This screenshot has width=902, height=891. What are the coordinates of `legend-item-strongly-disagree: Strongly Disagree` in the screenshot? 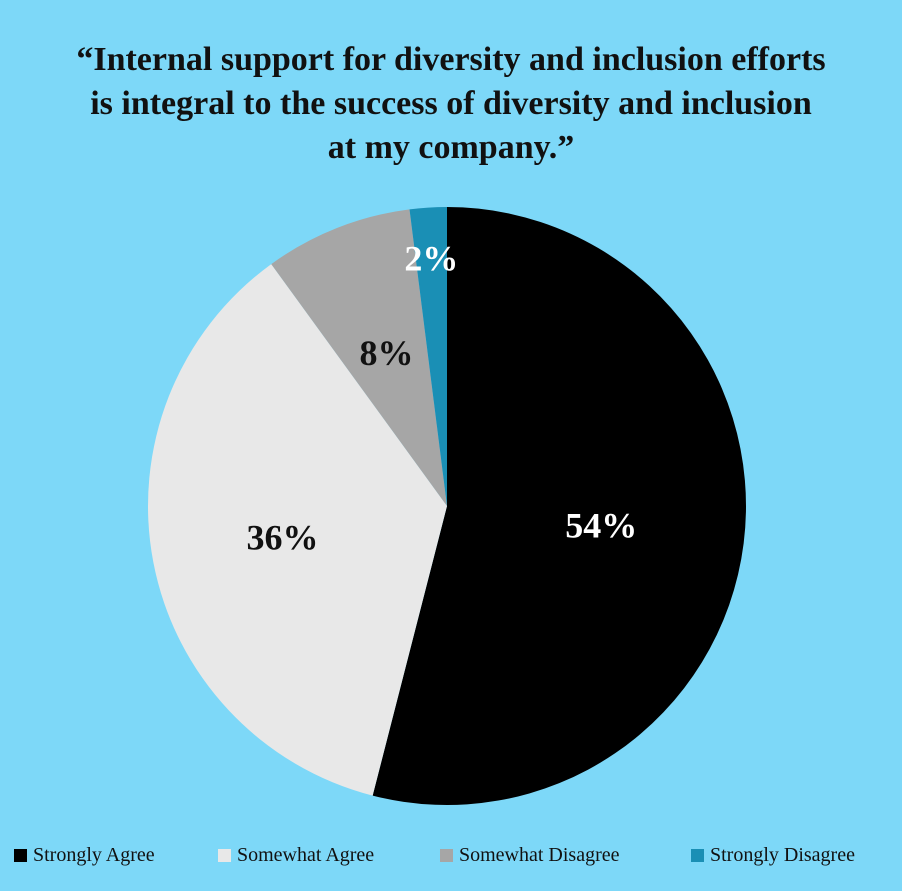 It's located at (773, 855).